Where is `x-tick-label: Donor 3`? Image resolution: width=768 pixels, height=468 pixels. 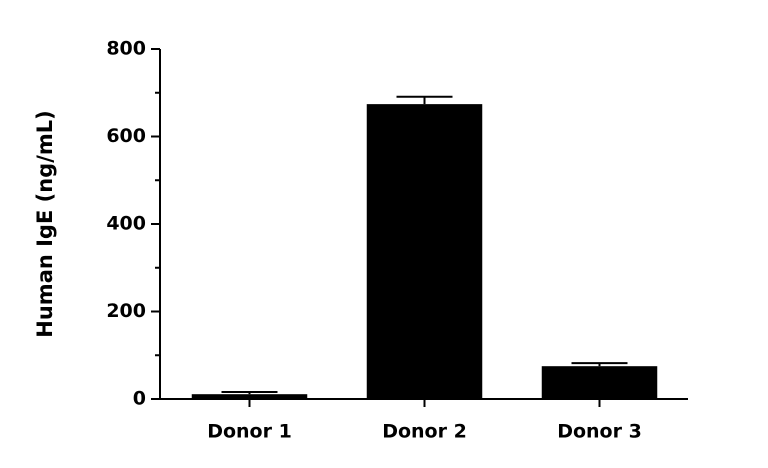
x-tick-label: Donor 3 is located at coordinates (599, 432).